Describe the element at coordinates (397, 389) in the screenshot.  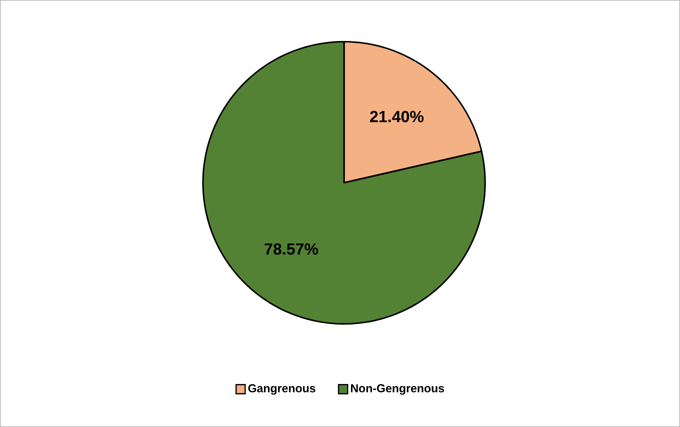
I see `legend-label: Non-Gengrenous` at that location.